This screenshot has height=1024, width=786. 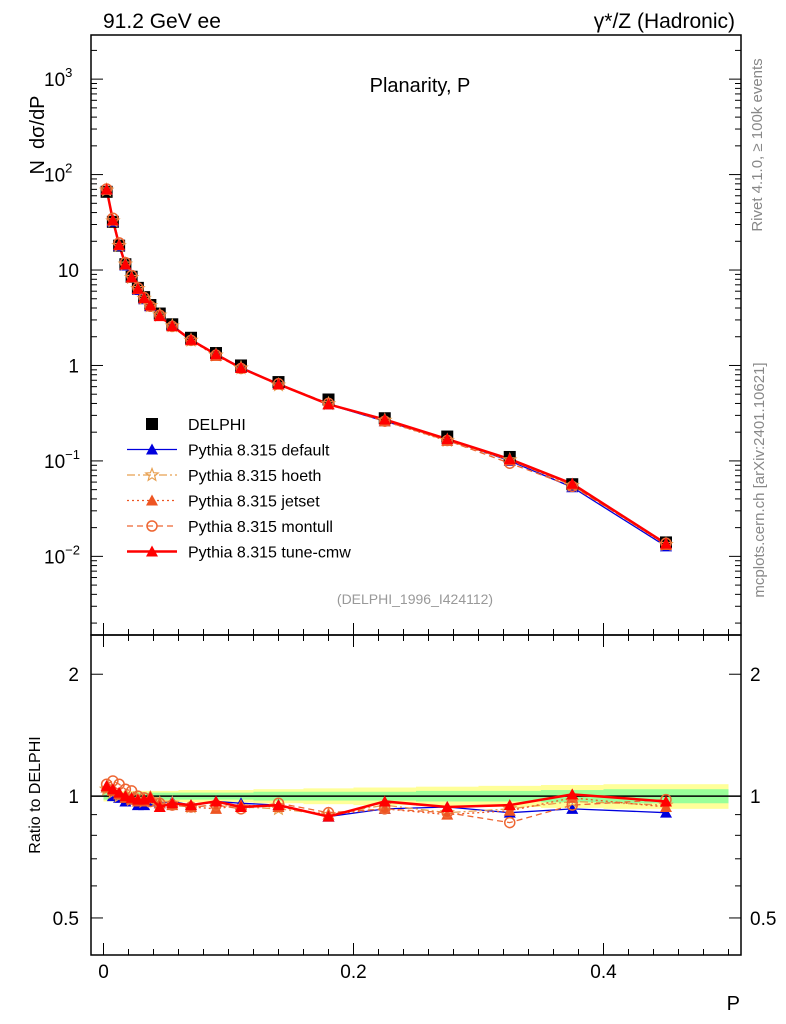 What do you see at coordinates (66, 919) in the screenshot?
I see `ratio-y-tick-label-left: 0.5` at bounding box center [66, 919].